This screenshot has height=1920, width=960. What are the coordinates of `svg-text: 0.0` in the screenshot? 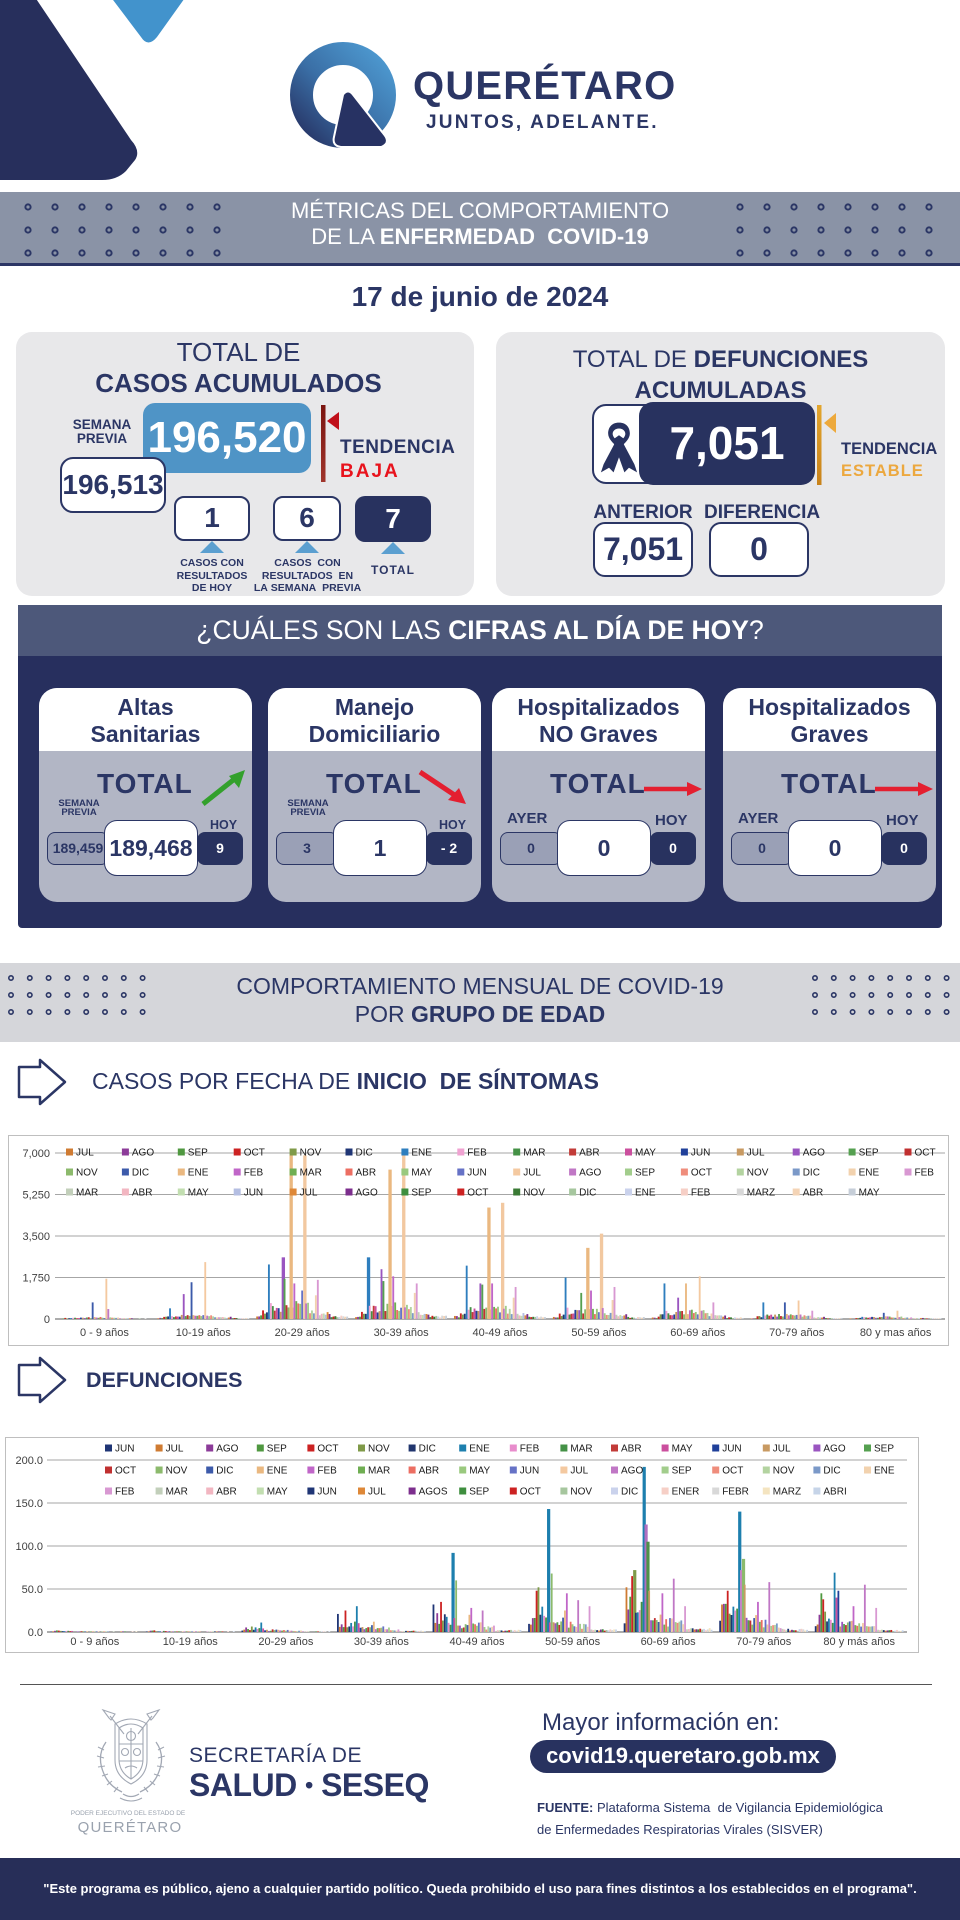 It's located at (35, 1633).